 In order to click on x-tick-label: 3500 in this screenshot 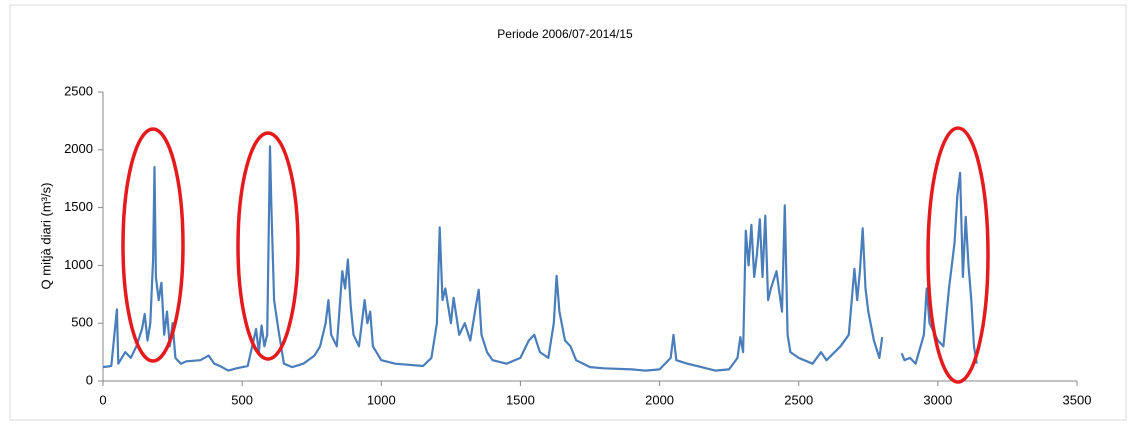, I will do `click(1077, 399)`.